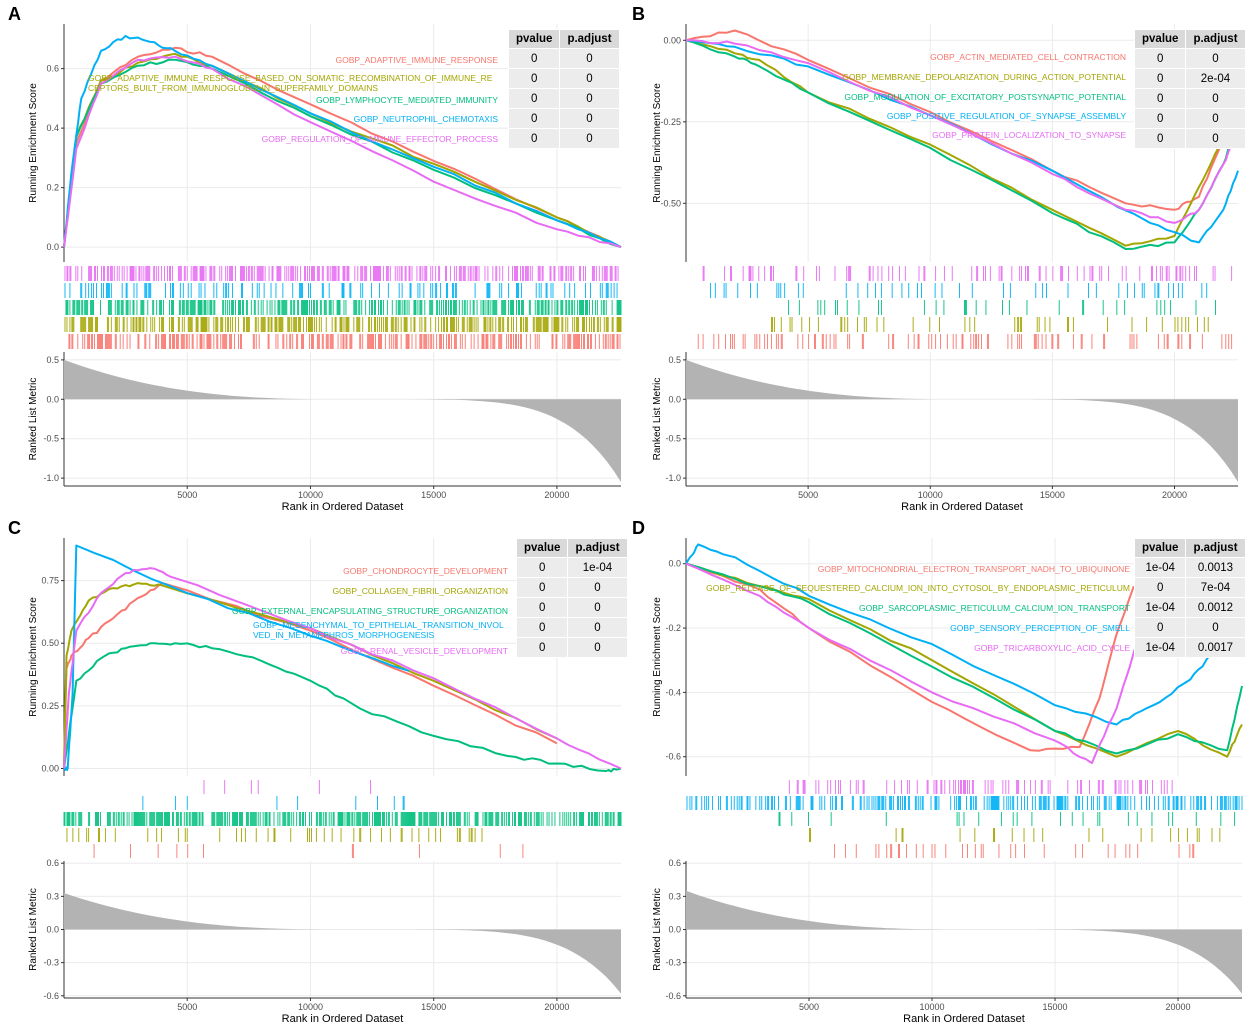 The width and height of the screenshot is (1248, 1028). Describe the element at coordinates (673, 692) in the screenshot. I see `y-tick-label: -0.4` at that location.